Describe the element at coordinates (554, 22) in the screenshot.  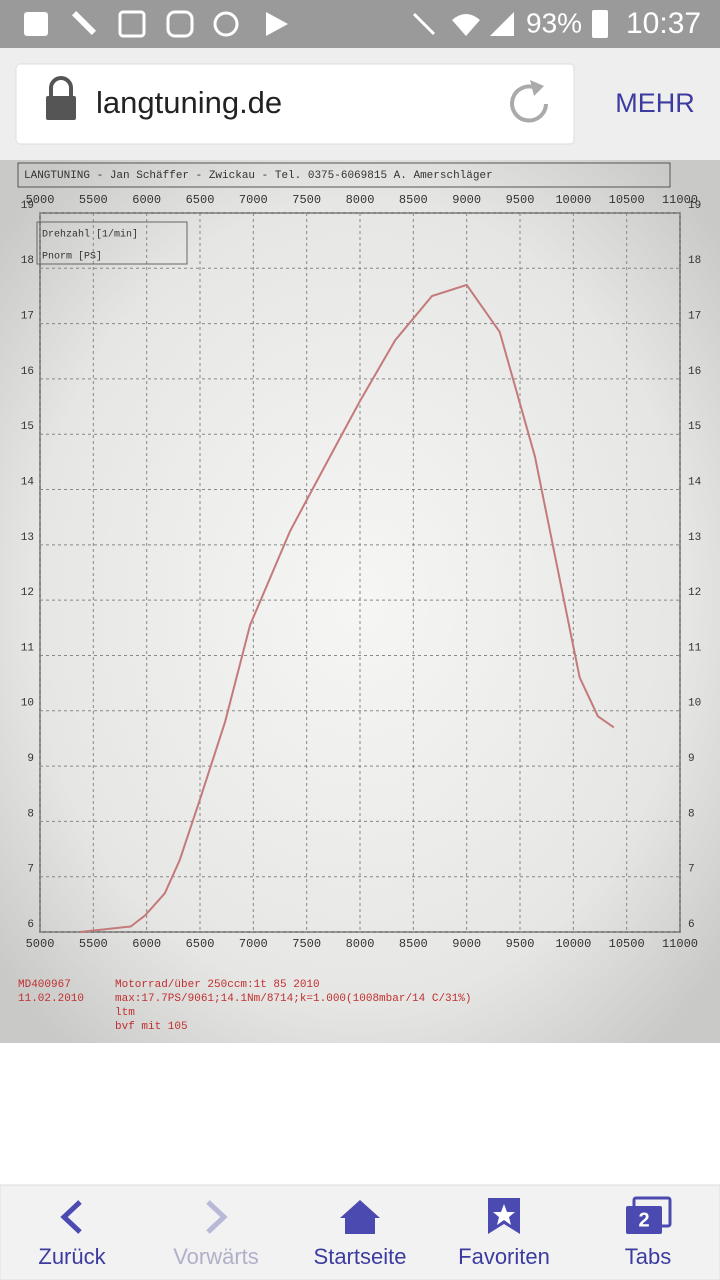
I see `battery: 93%` at that location.